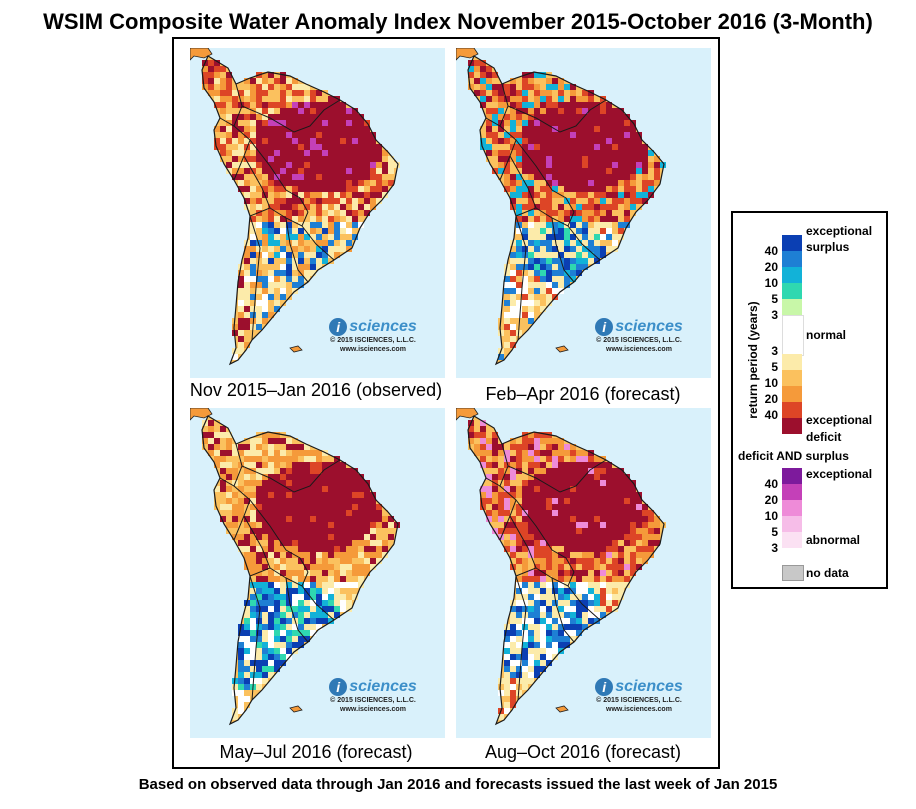 The height and width of the screenshot is (809, 916). Describe the element at coordinates (792, 259) in the screenshot. I see `legend-surplus-swatch` at that location.